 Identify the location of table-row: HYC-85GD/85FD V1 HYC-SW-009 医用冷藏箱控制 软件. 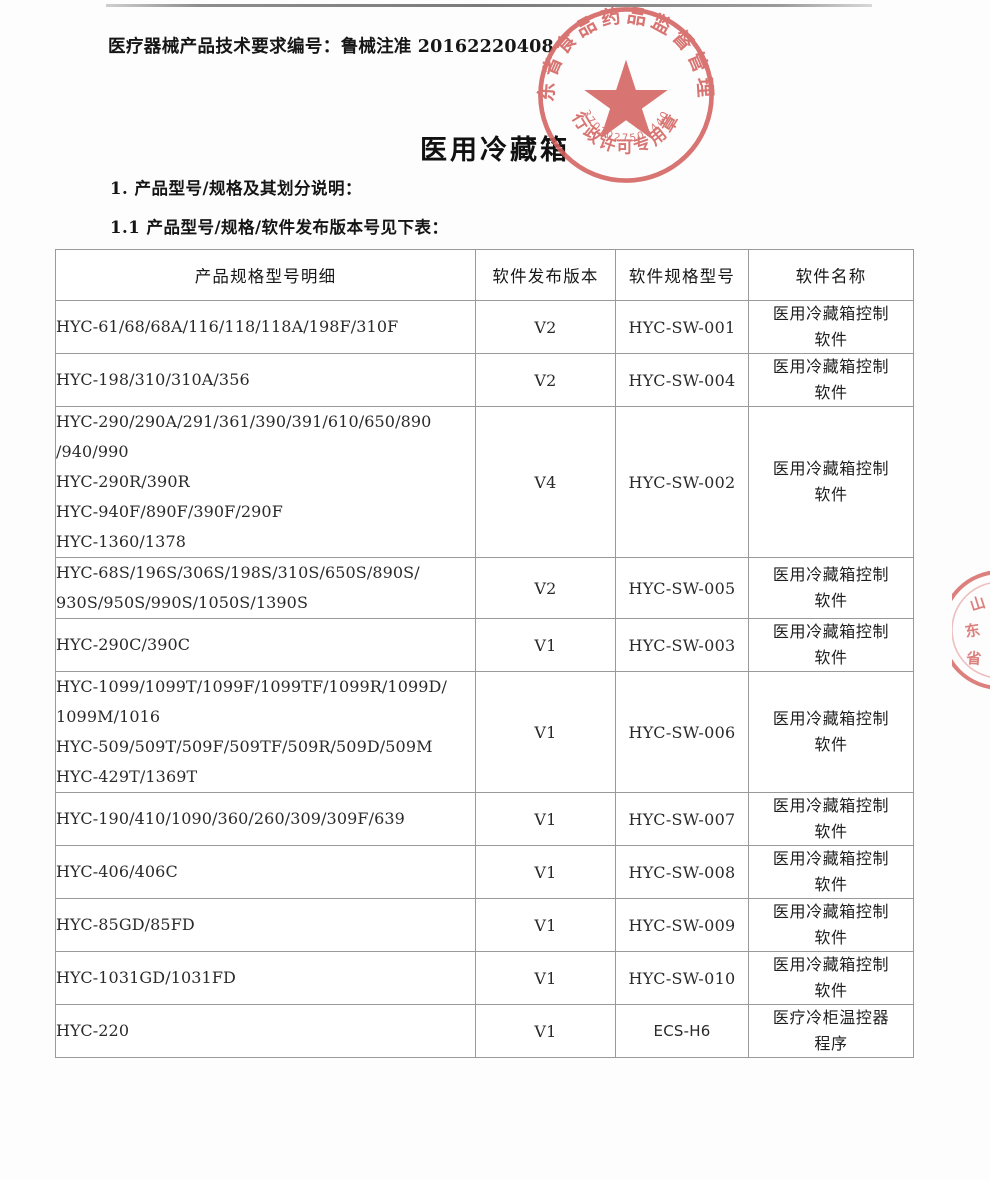
(484, 925).